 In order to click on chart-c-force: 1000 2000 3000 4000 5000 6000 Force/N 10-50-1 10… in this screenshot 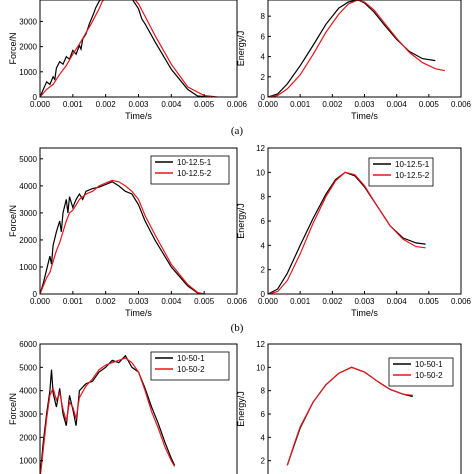, I will do `click(123, 407)`.